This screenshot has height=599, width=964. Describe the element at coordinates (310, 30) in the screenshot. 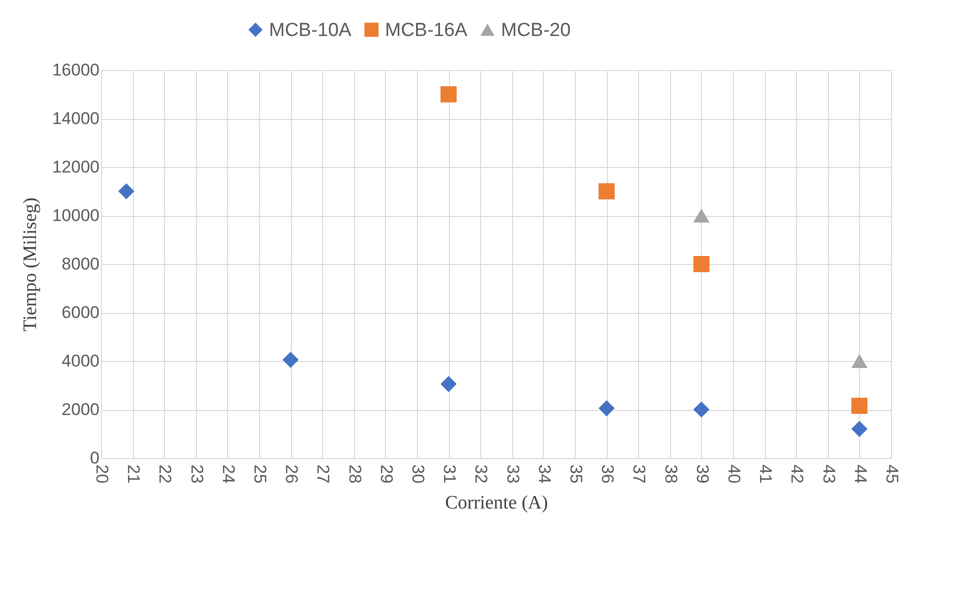

I see `legend-label: MCB-10A` at that location.